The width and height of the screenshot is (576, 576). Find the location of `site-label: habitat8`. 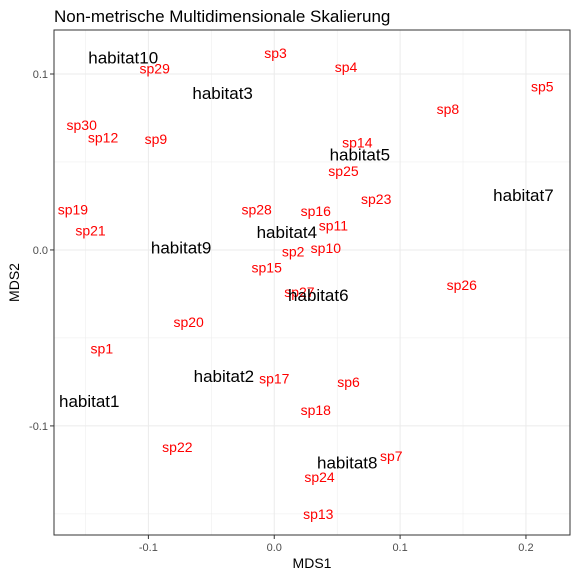

site-label: habitat8 is located at coordinates (347, 462).